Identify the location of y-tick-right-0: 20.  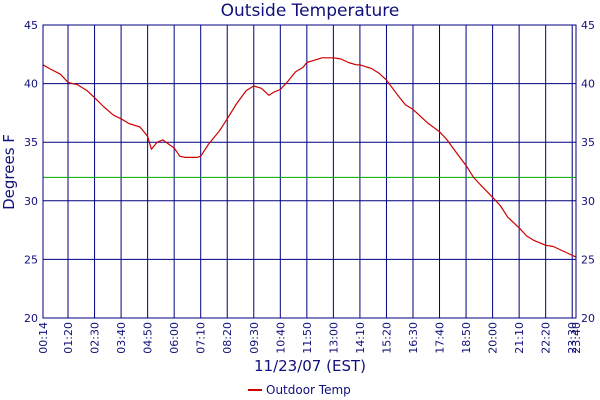
(588, 318).